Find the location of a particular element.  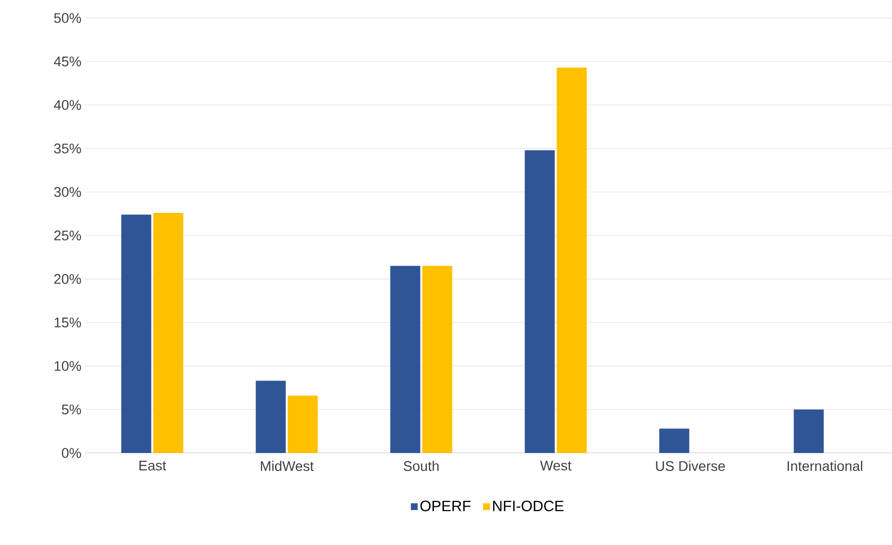

y-tick-label: 25% is located at coordinates (67, 235).